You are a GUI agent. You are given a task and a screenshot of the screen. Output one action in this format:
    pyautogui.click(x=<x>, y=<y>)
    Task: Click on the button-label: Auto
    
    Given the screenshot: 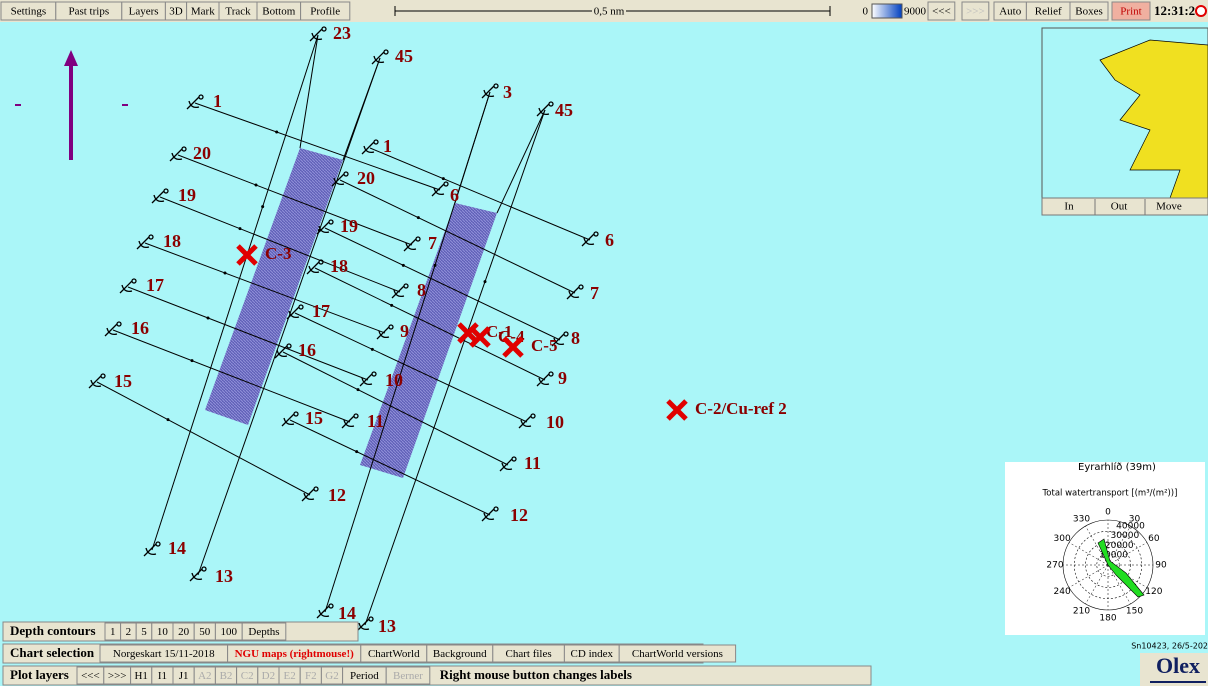 What is the action you would take?
    pyautogui.click(x=1010, y=12)
    